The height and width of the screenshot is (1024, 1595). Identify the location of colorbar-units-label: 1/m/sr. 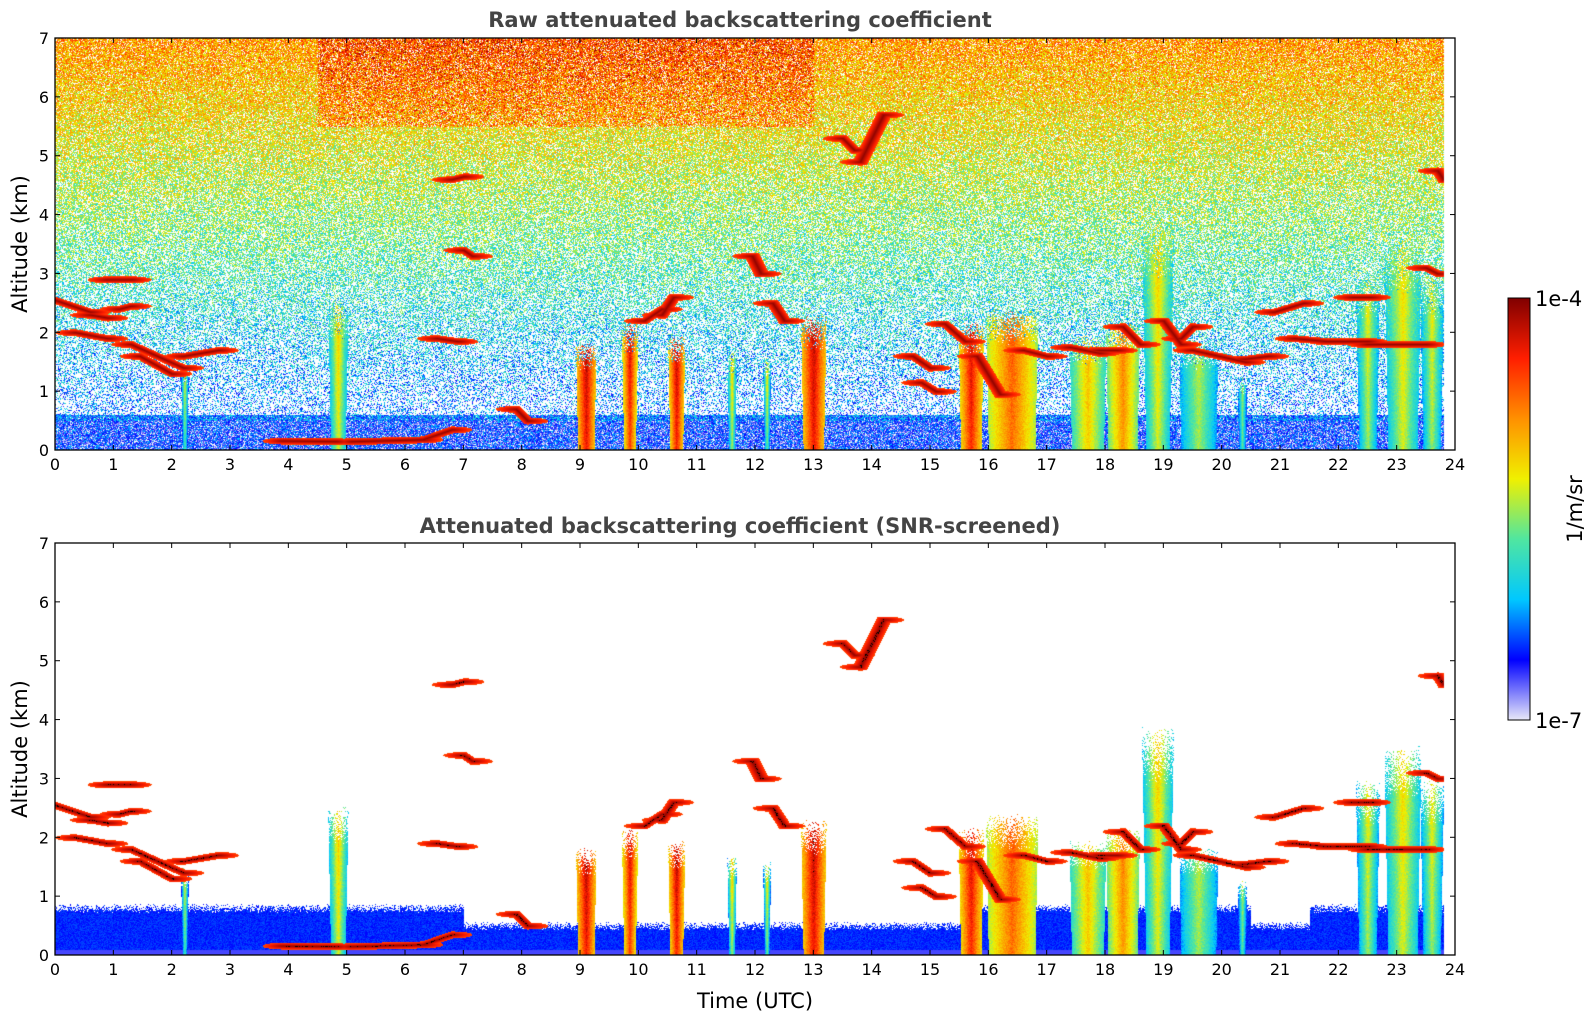
(1575, 509).